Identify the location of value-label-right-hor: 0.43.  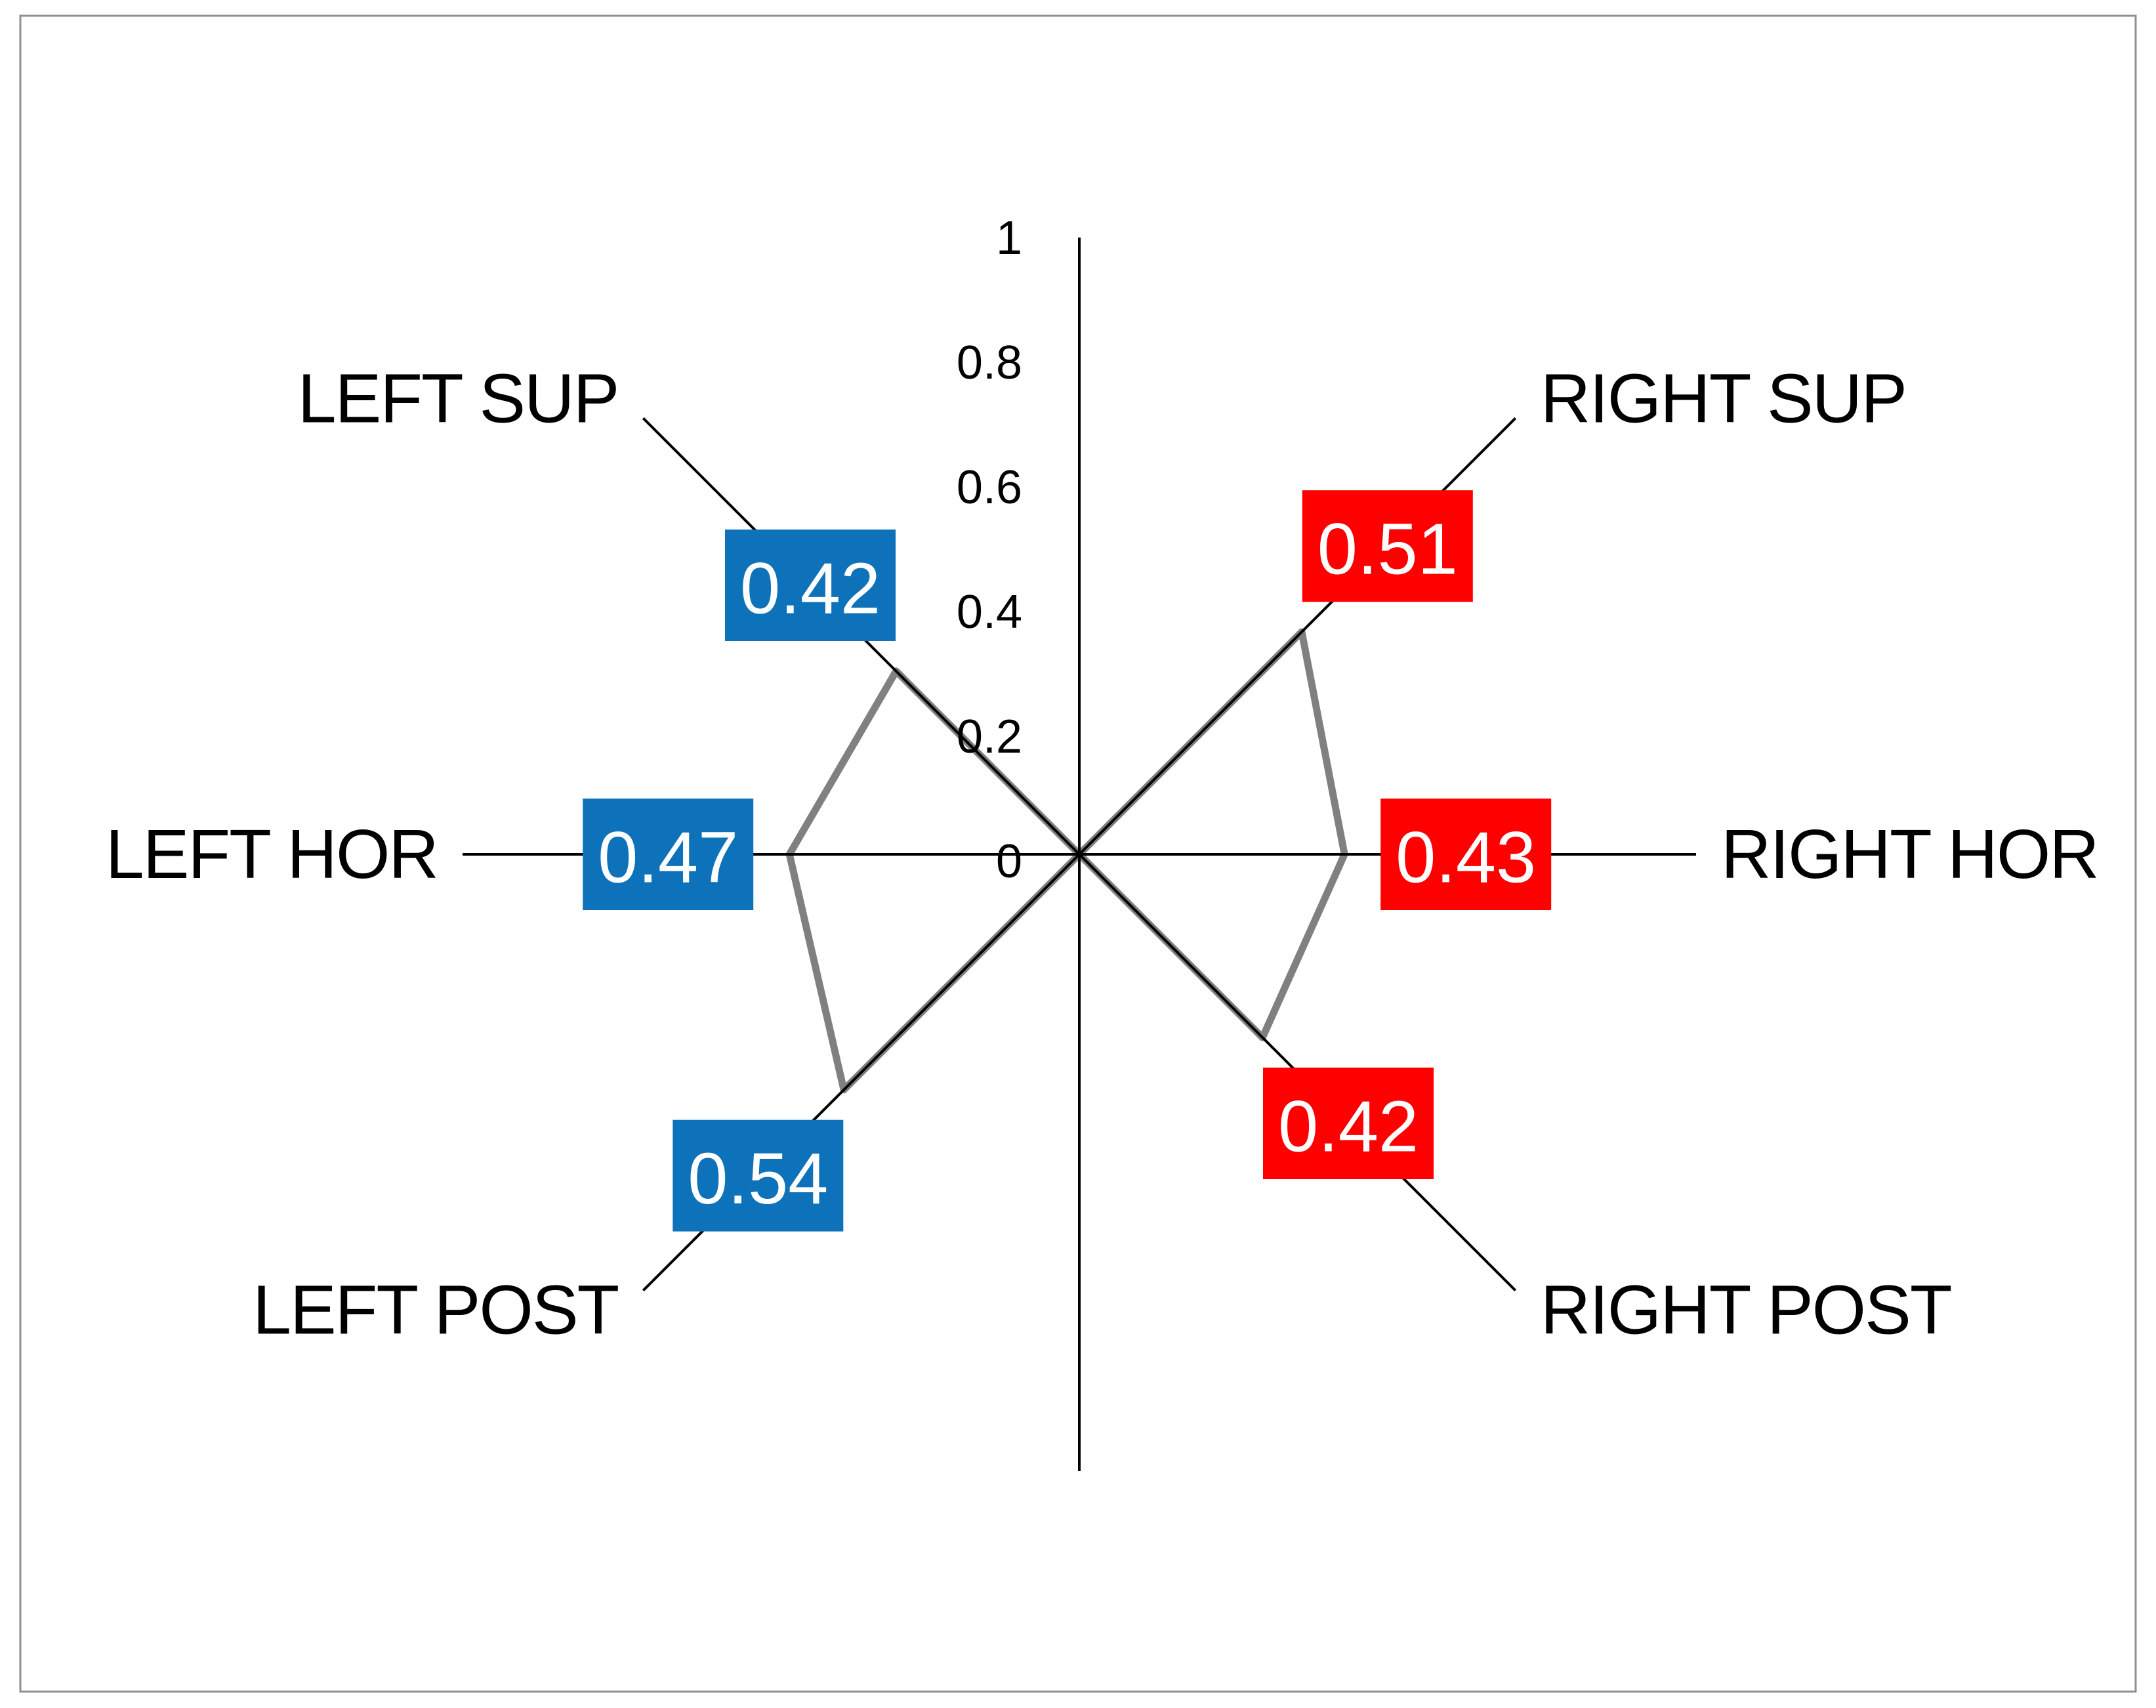
(1466, 858).